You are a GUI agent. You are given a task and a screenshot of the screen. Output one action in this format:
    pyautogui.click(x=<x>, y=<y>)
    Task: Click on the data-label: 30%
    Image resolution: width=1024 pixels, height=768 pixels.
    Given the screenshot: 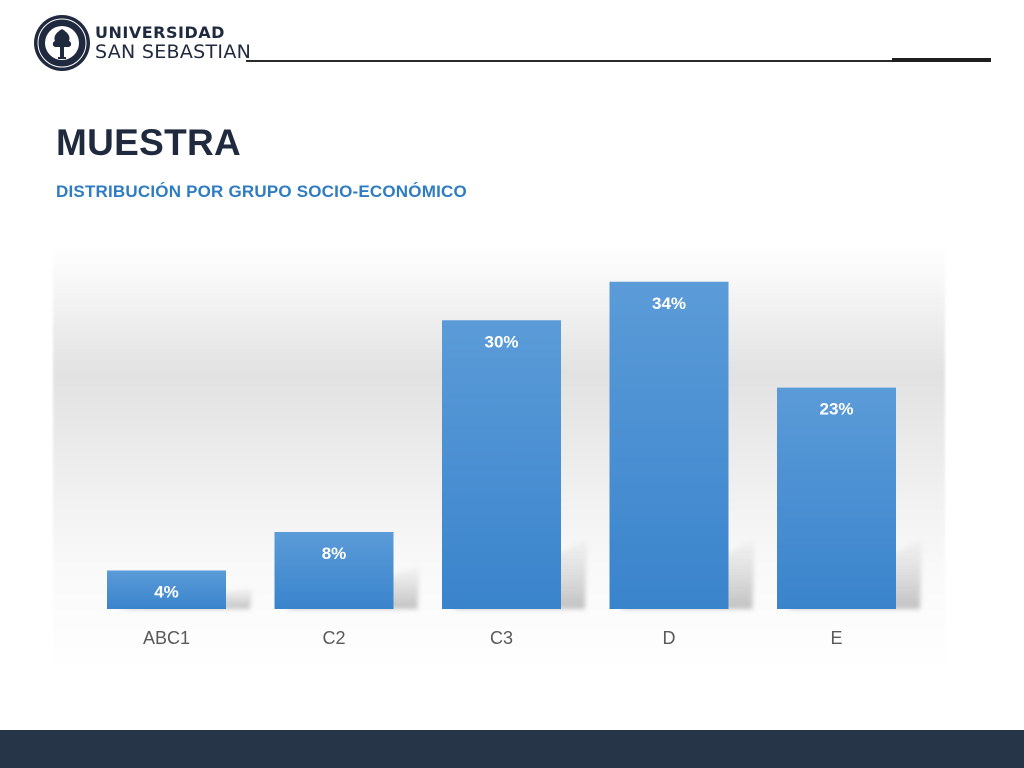 What is the action you would take?
    pyautogui.click(x=501, y=341)
    